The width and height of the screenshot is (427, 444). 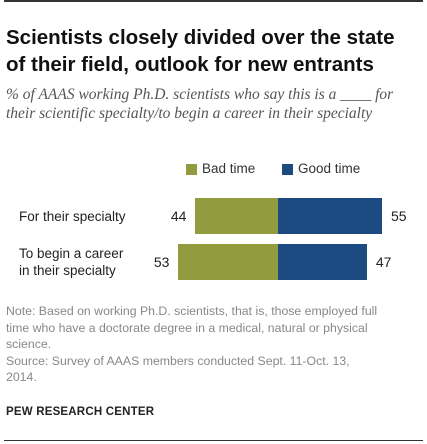 I want to click on legend-swatch-good, so click(x=287, y=169).